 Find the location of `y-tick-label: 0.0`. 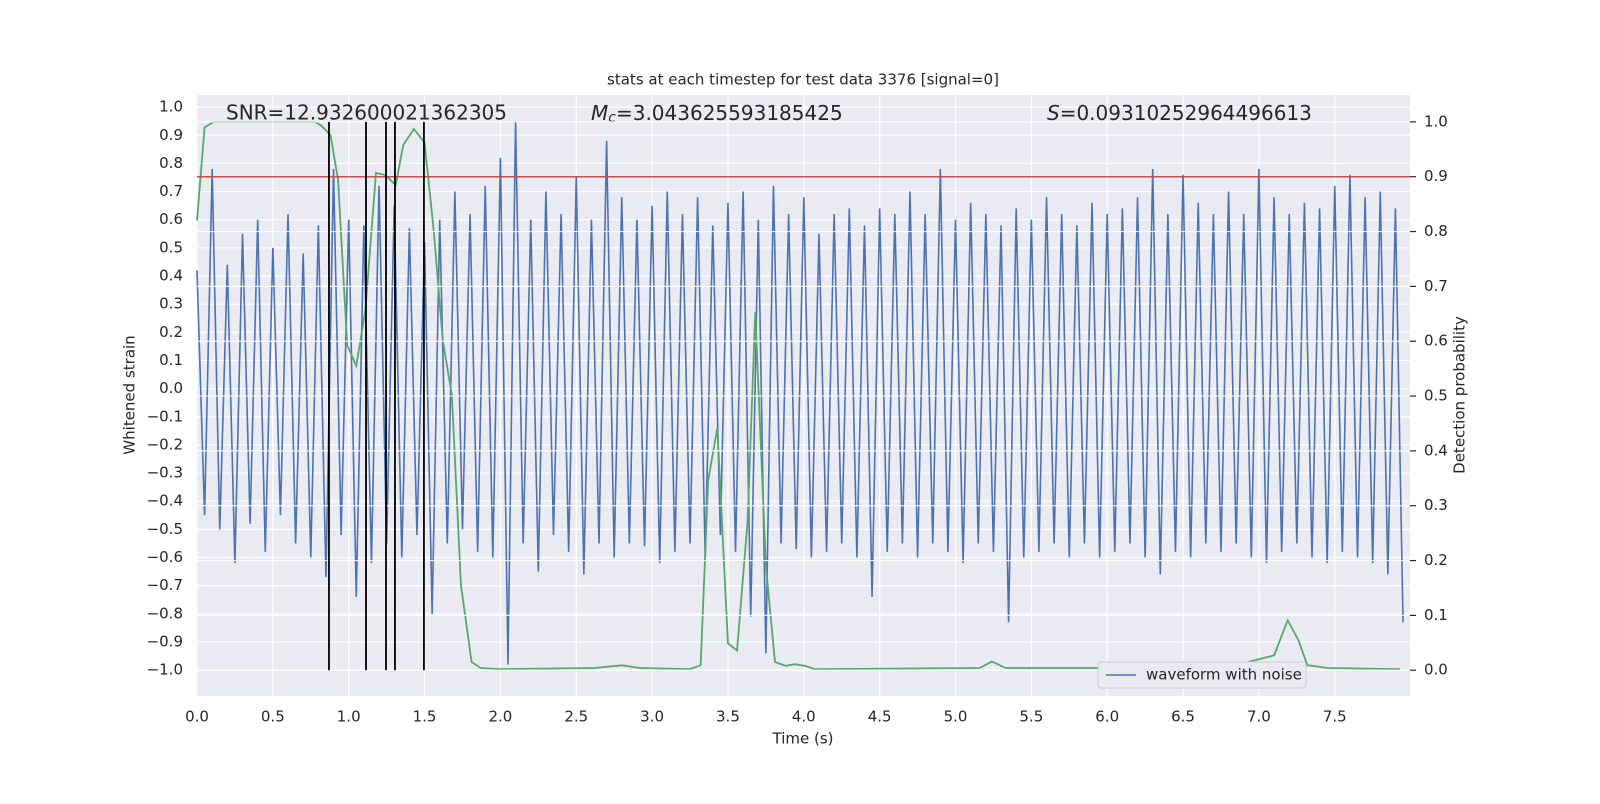

y-tick-label: 0.0 is located at coordinates (171, 388).